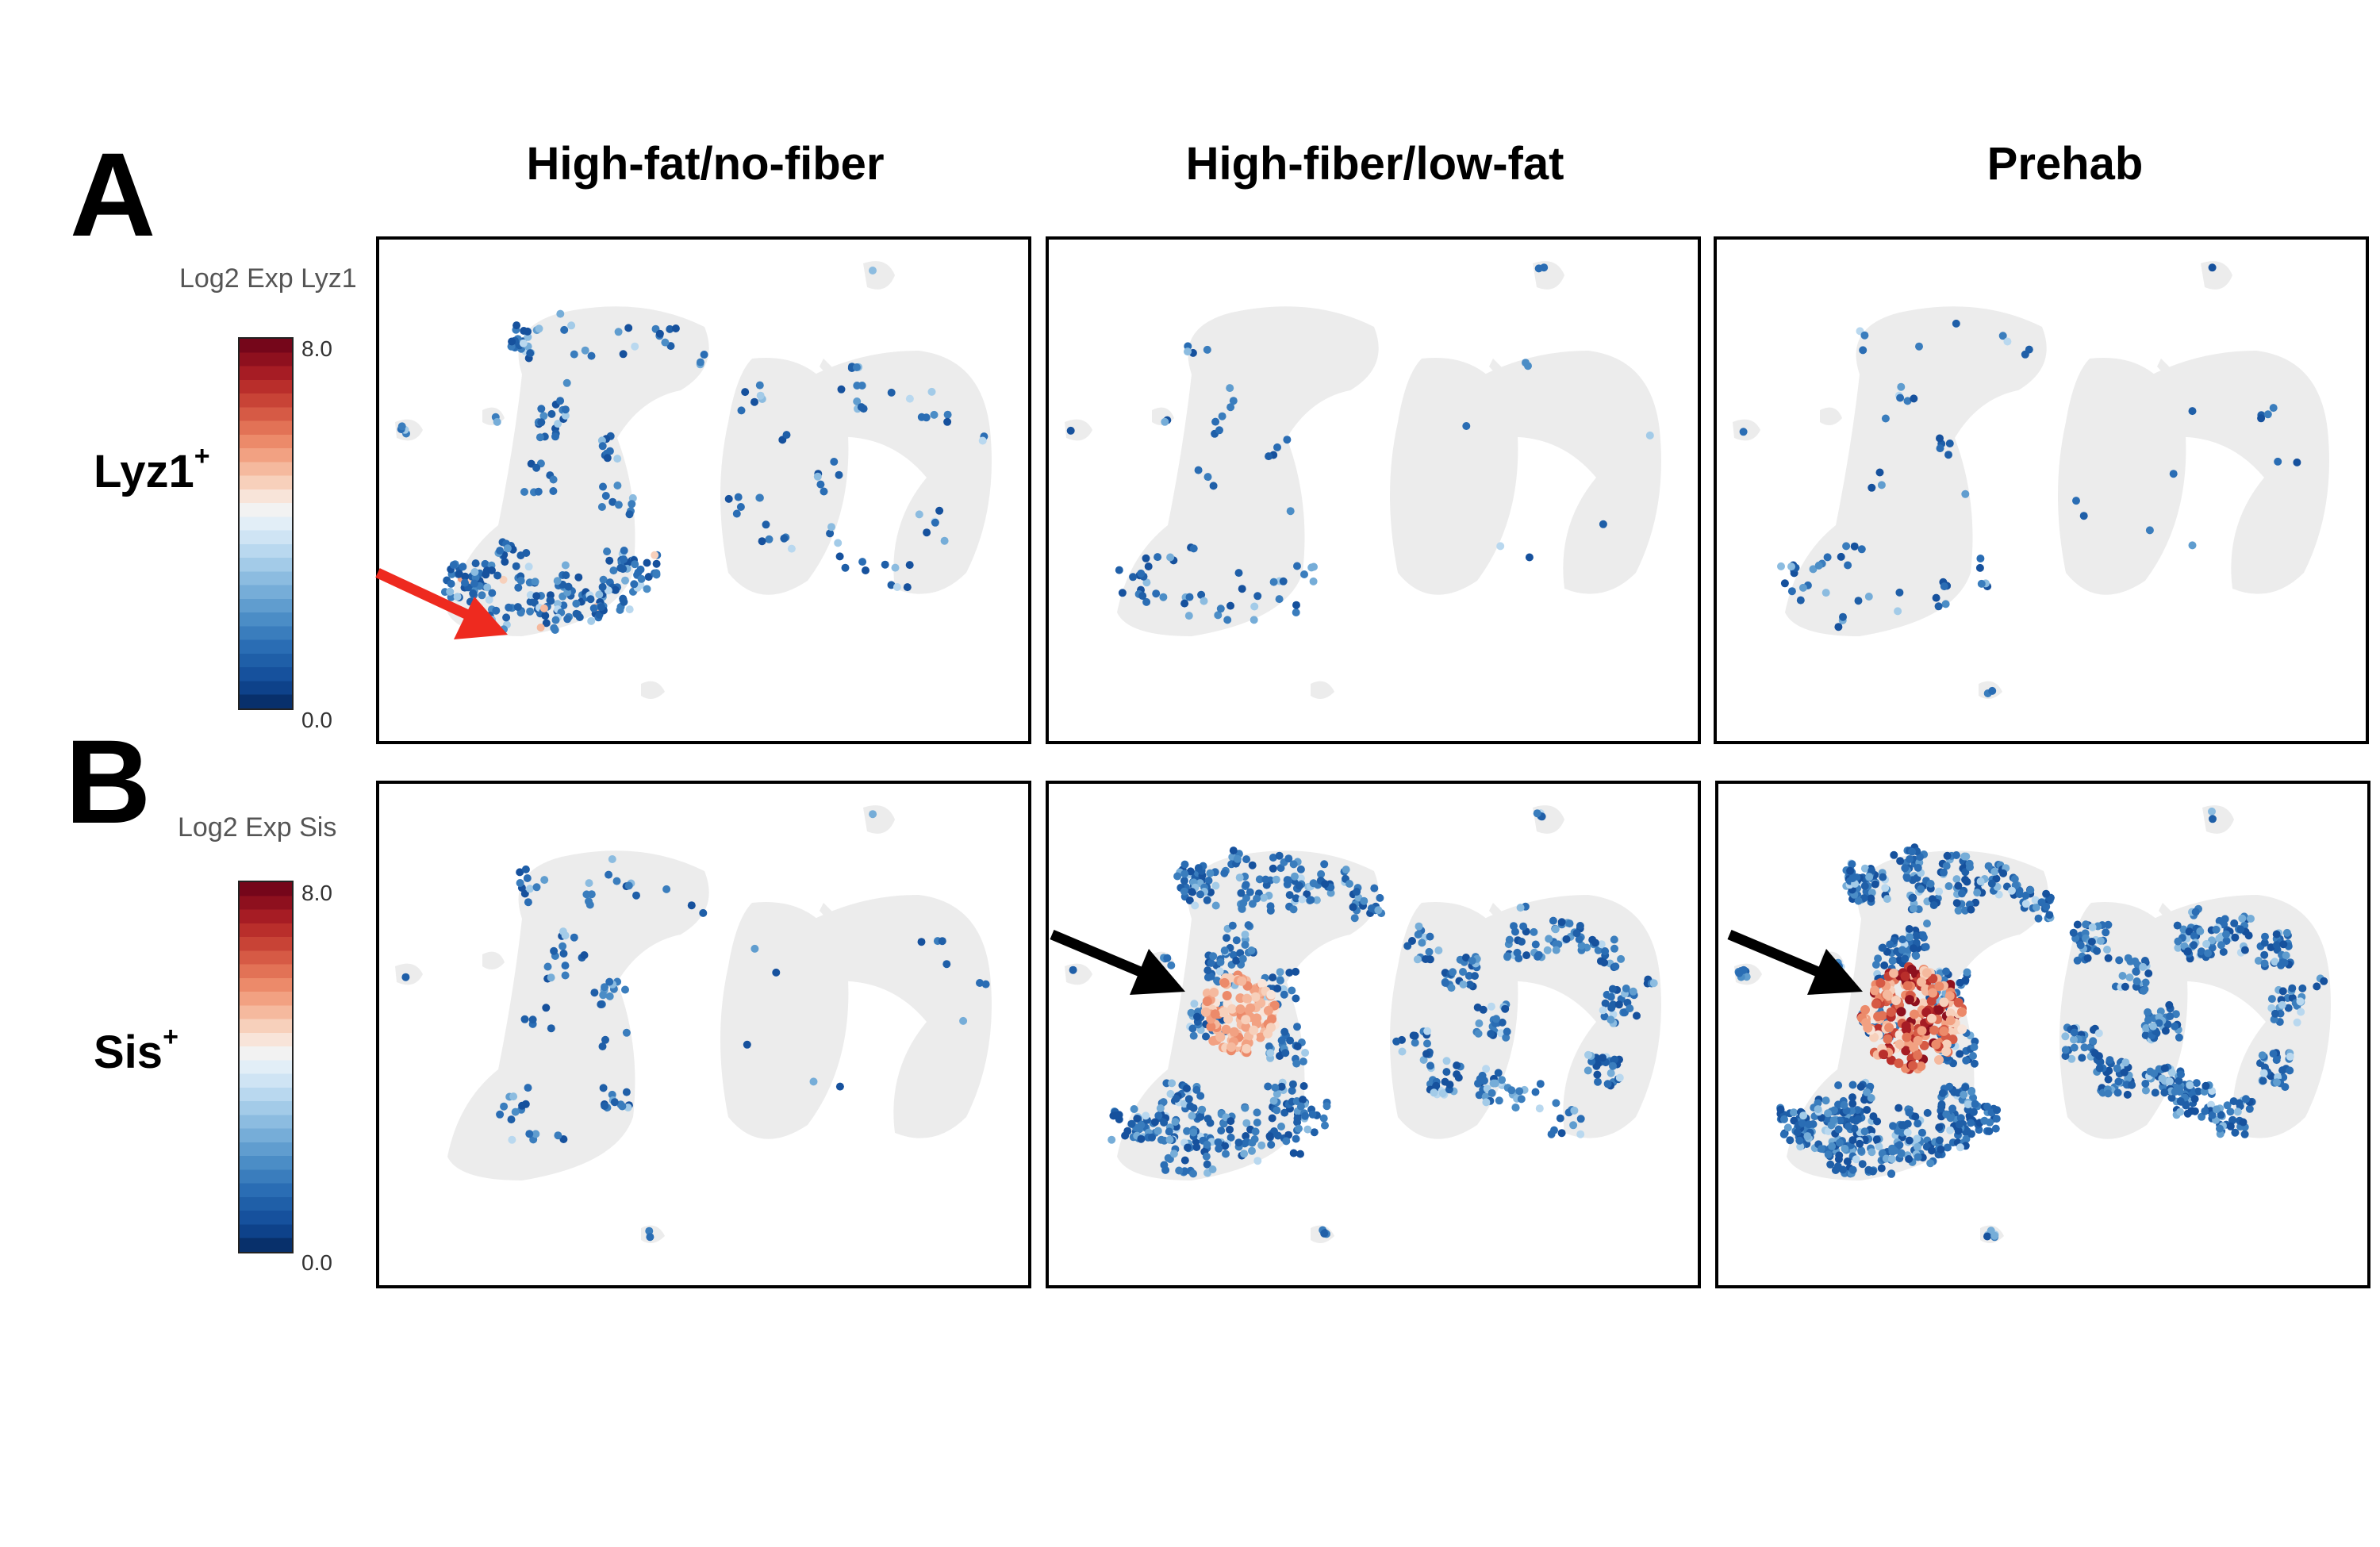 Image resolution: width=2380 pixels, height=1547 pixels. What do you see at coordinates (2065, 164) in the screenshot?
I see `column-title-prehab: Prehab` at bounding box center [2065, 164].